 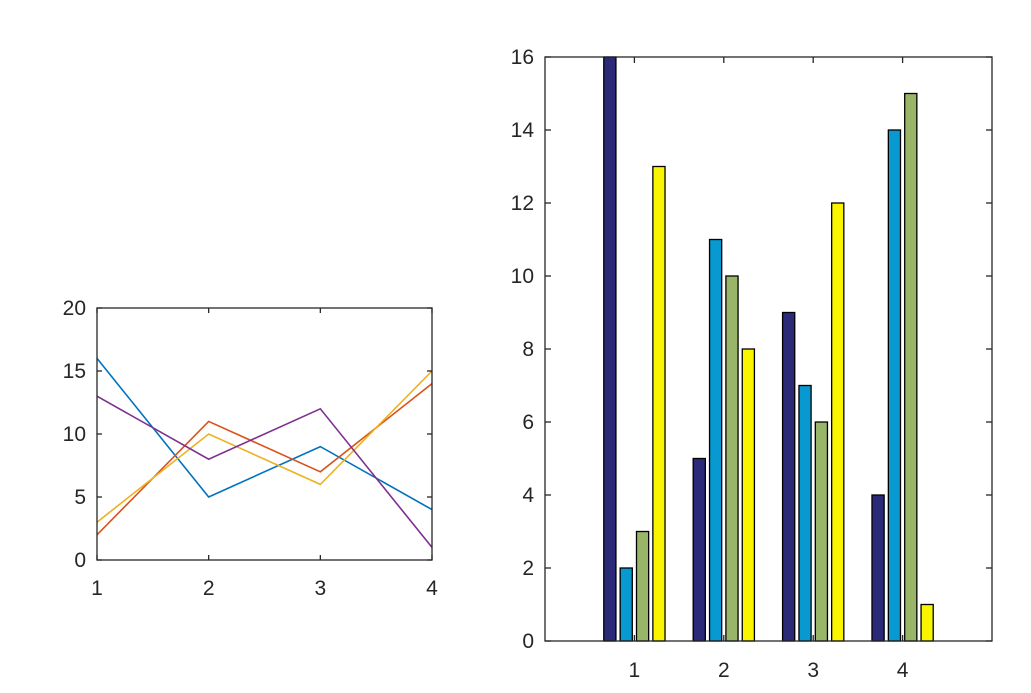 What do you see at coordinates (74, 371) in the screenshot?
I see `y-tick-label: 15` at bounding box center [74, 371].